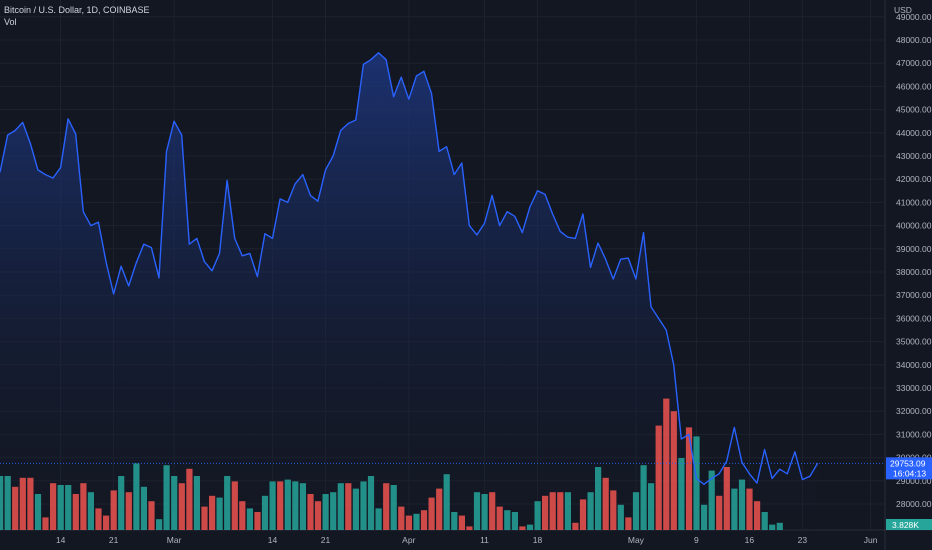  I want to click on time-axis: 14 21 Mar 14 21 Apr 11 18 May 9 16 23 Jun, so click(467, 540).